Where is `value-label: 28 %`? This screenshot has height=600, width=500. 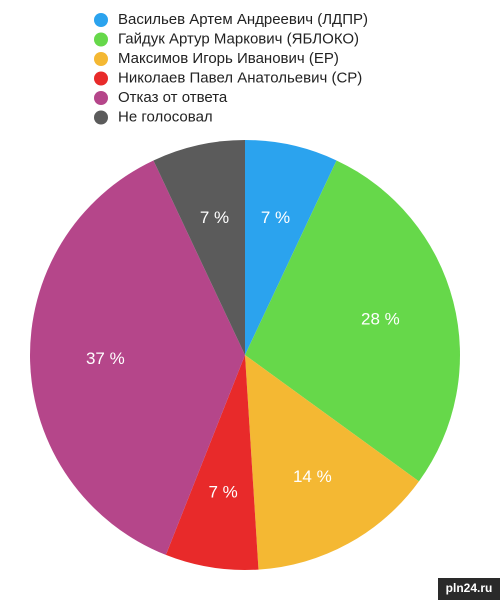 value-label: 28 % is located at coordinates (380, 319).